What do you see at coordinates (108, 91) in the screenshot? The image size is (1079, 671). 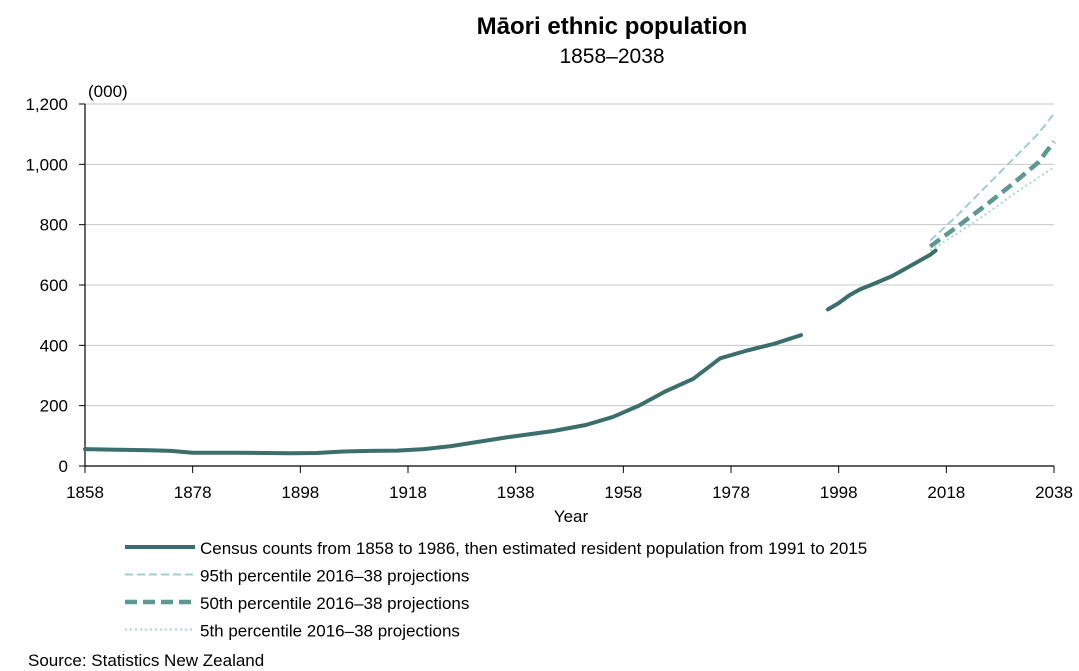 I see `unit-label: (000)` at bounding box center [108, 91].